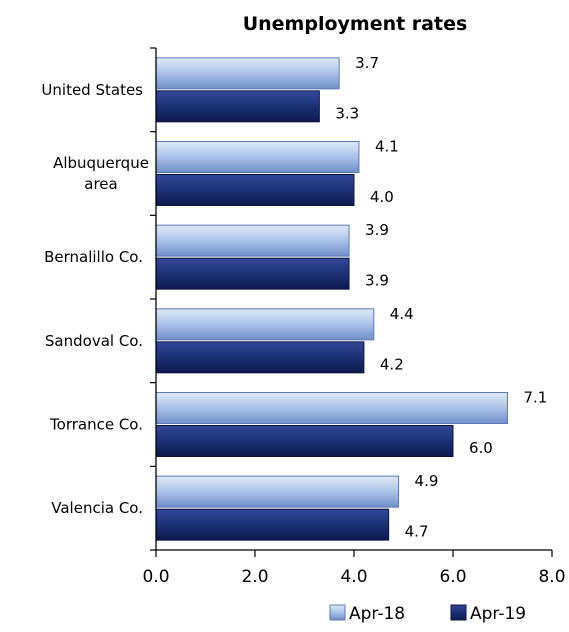  I want to click on data-label: 4.2, so click(392, 364).